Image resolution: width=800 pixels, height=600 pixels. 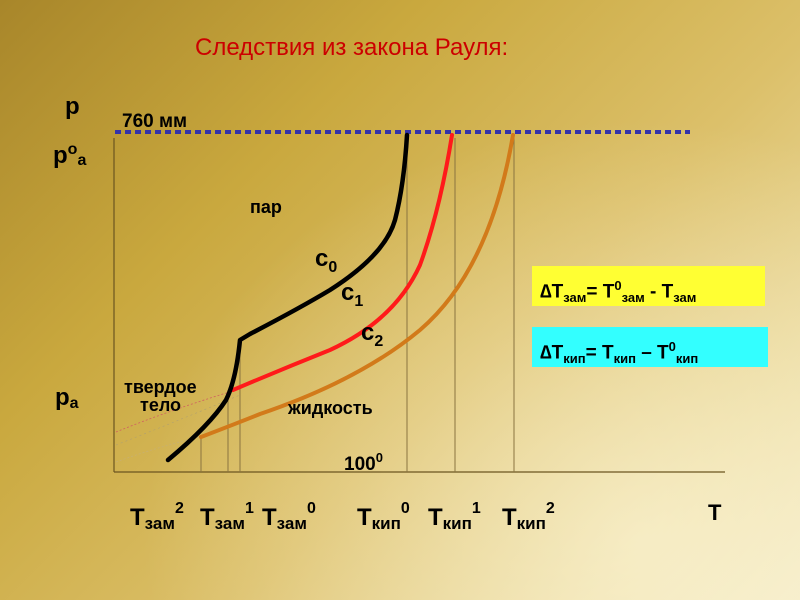 What do you see at coordinates (650, 347) in the screenshot?
I see `boiling-formula-box: ∆Tкип= Tкип – T0кип` at bounding box center [650, 347].